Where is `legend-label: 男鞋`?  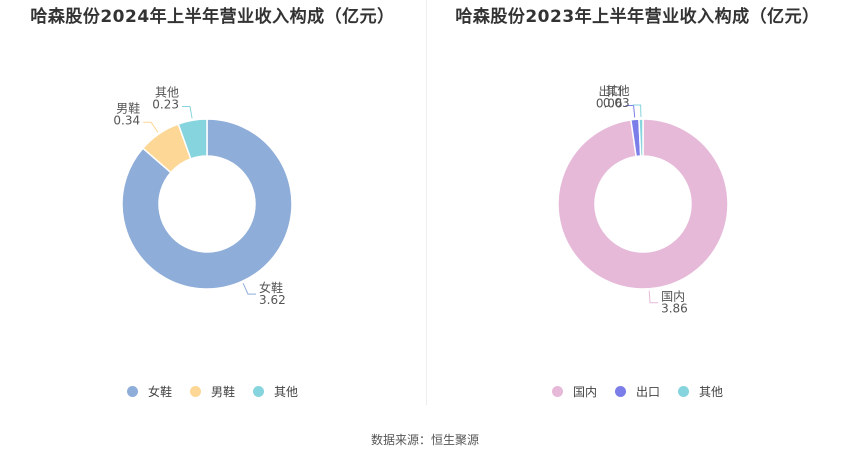
legend-label: 男鞋 is located at coordinates (222, 392).